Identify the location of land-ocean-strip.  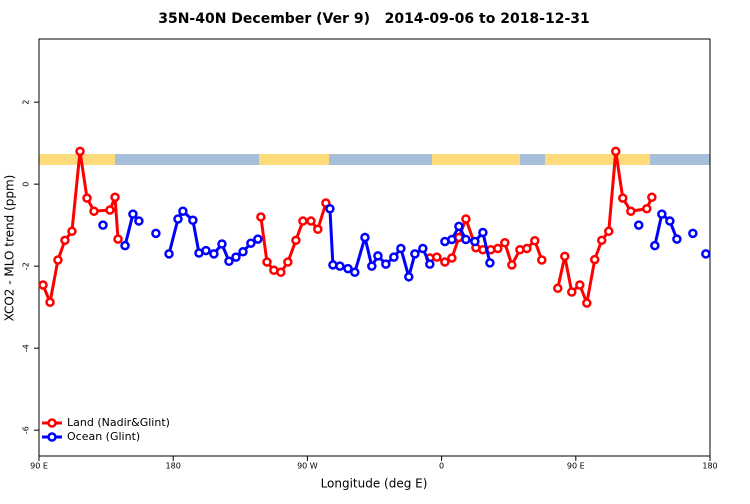
(374, 159).